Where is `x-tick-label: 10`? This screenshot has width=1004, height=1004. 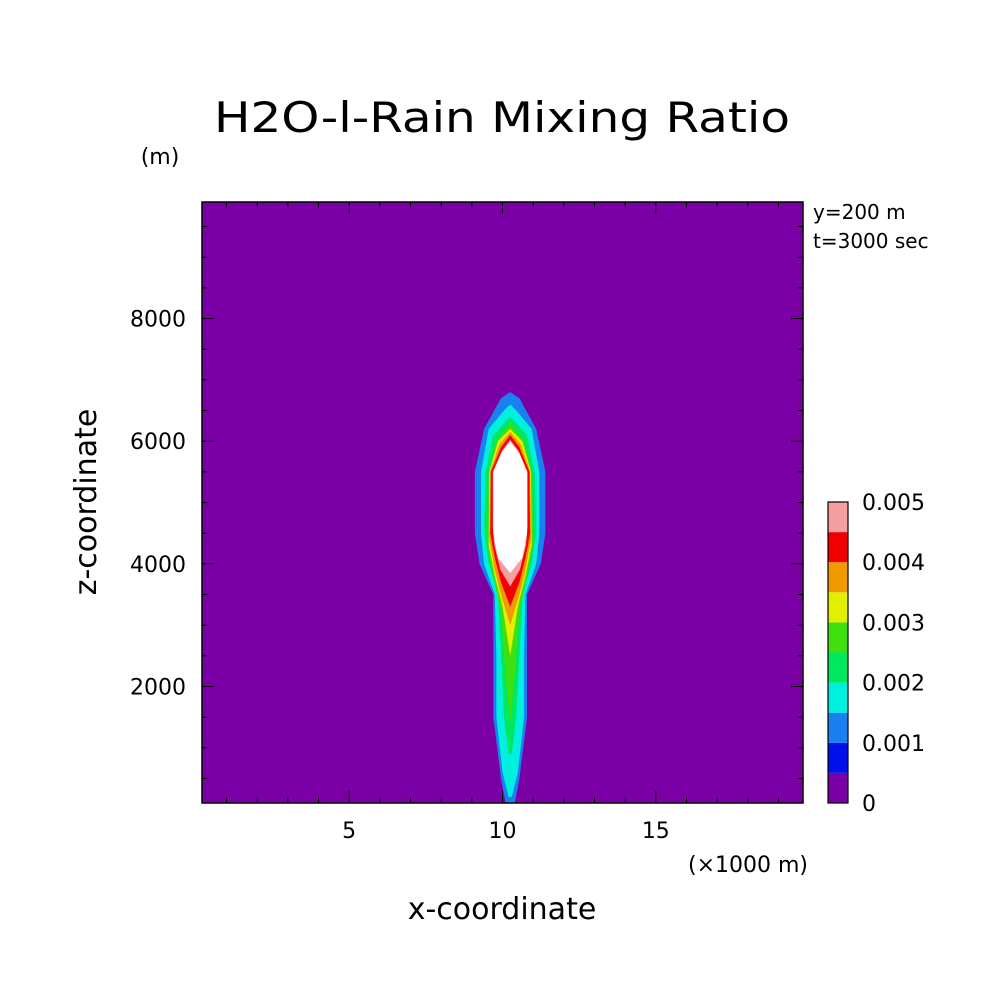
x-tick-label: 10 is located at coordinates (503, 831).